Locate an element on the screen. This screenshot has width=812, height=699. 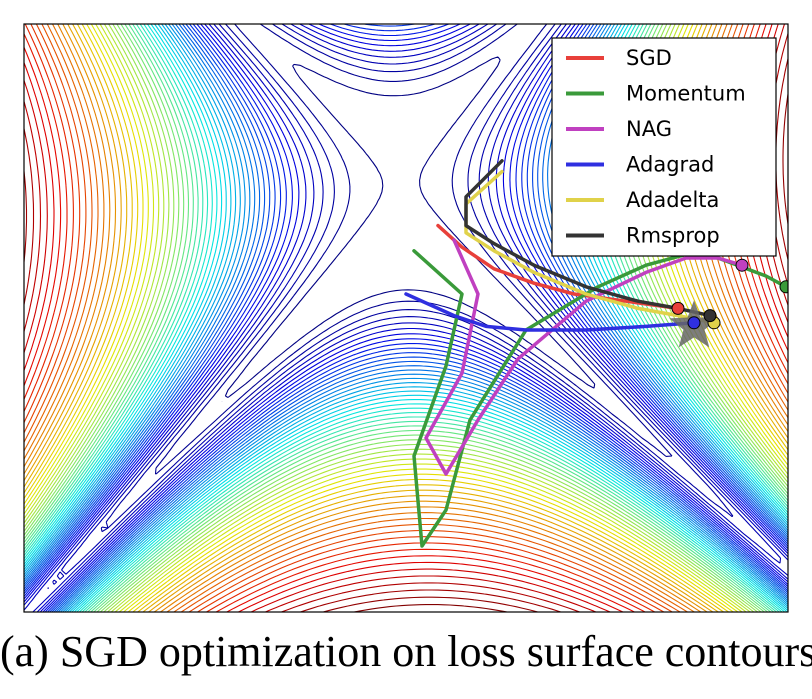
contour-level is located at coordinates (430, 607).